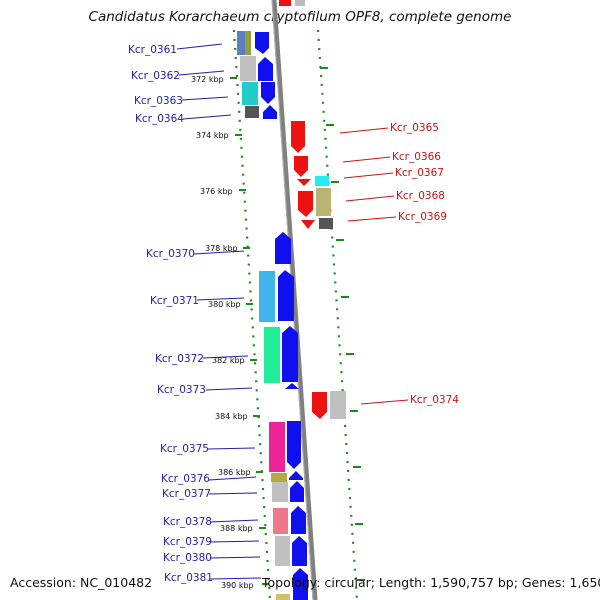  What do you see at coordinates (186, 494) in the screenshot?
I see `gene-label-kcr-0377: Kcr_0377` at bounding box center [186, 494].